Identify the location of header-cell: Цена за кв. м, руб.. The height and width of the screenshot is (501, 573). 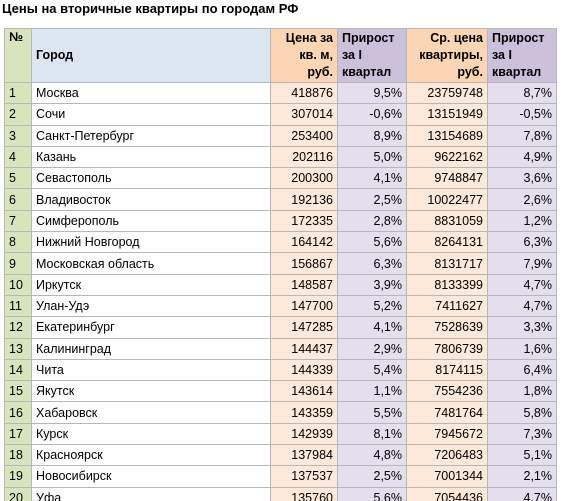
(304, 55).